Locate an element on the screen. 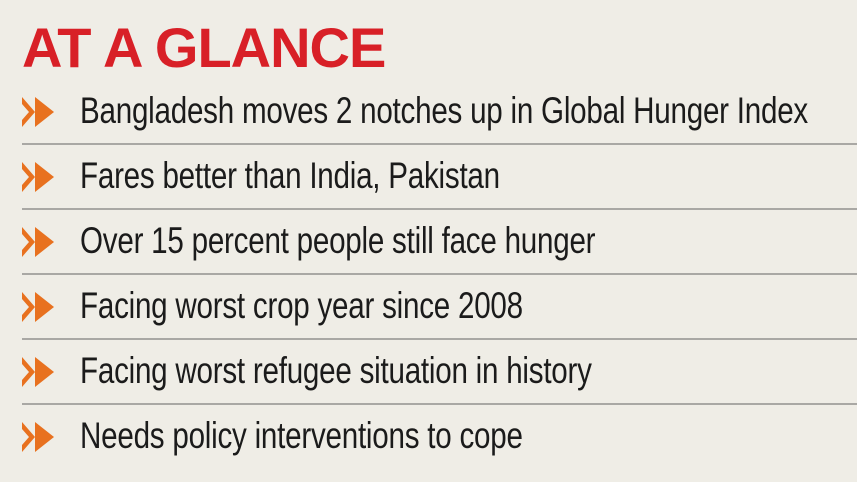  list-item: Facing worst crop year since 2008 is located at coordinates (428, 307).